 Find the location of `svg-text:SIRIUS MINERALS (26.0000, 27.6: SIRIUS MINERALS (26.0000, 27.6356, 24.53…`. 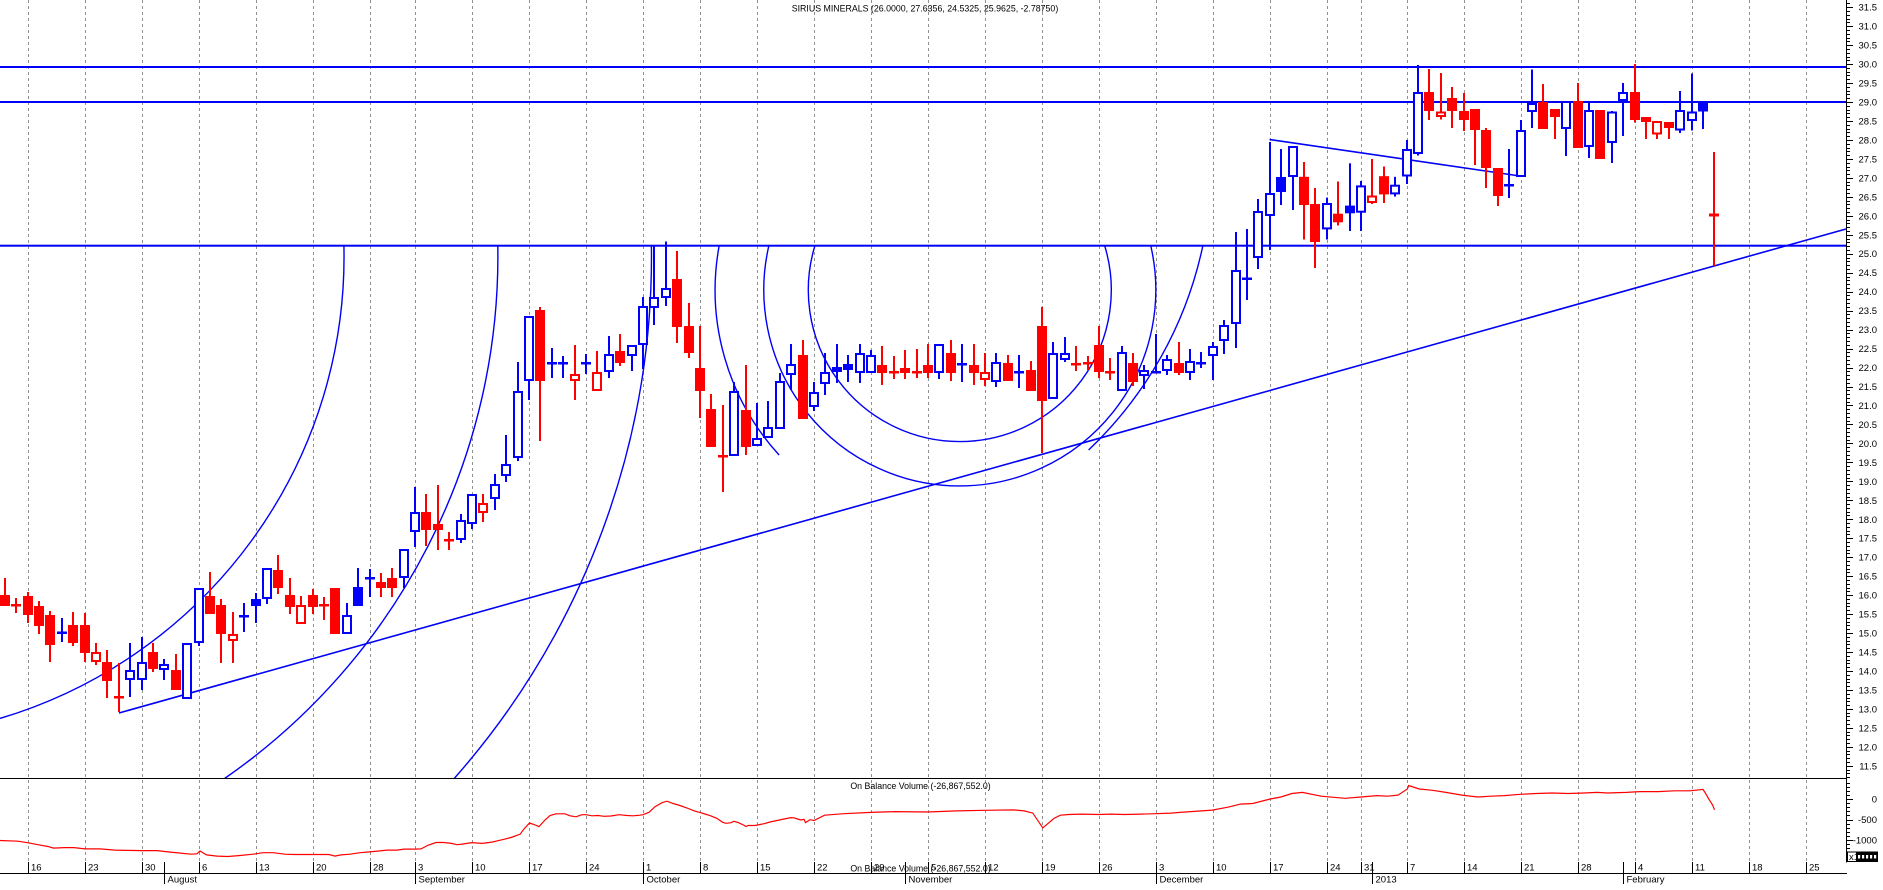

svg-text:SIRIUS MINERALS (26.0000, 27.6: SIRIUS MINERALS (26.0000, 27.6356, 24.53… is located at coordinates (925, 9).